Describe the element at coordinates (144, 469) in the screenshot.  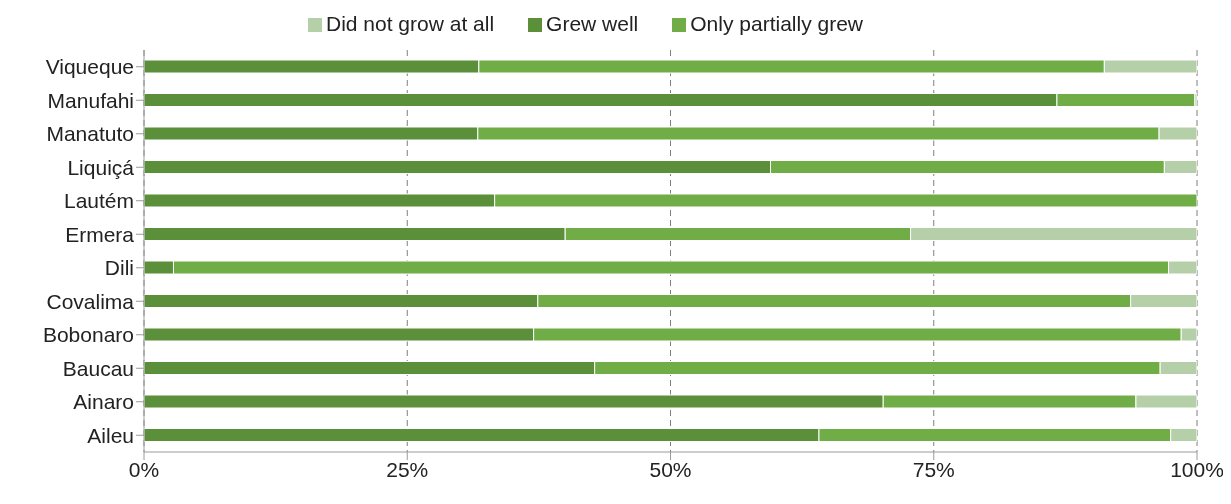
I see `x-tick-label: 0%` at that location.